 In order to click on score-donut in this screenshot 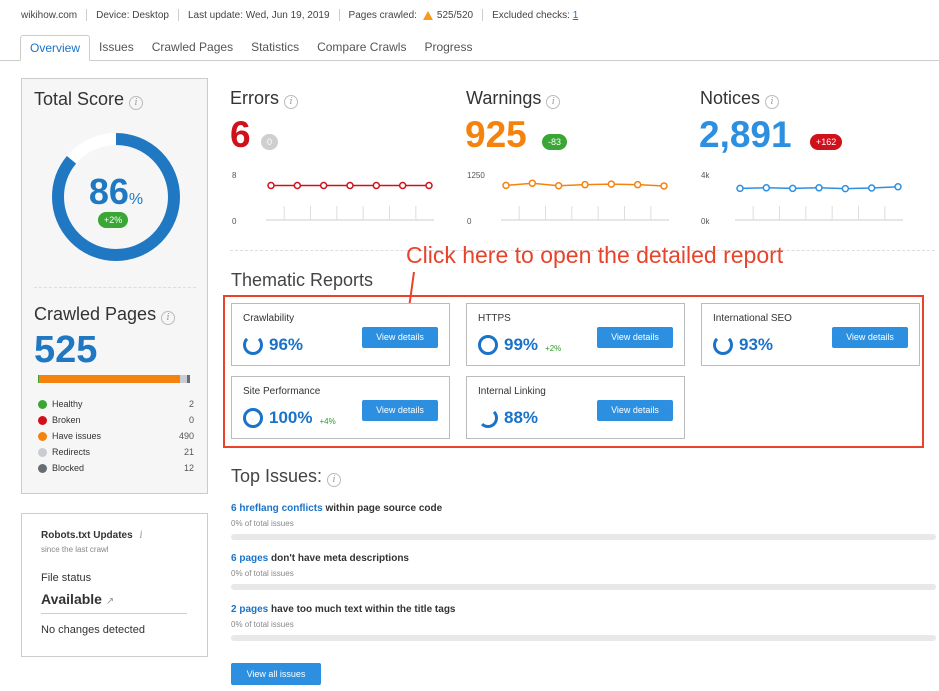, I will do `click(116, 197)`.